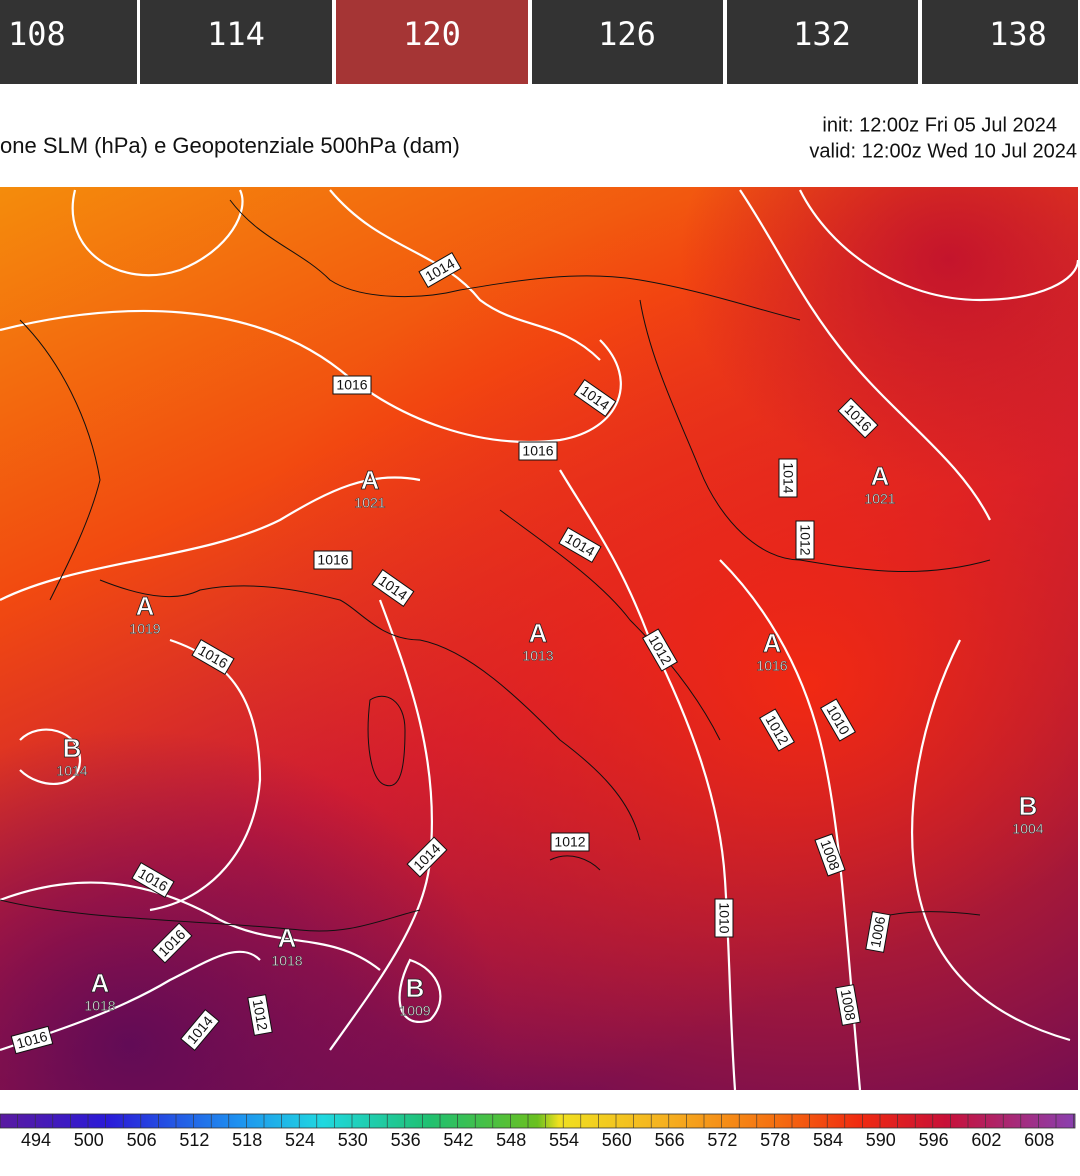  I want to click on colorbar-tick-label: 536, so click(406, 1140).